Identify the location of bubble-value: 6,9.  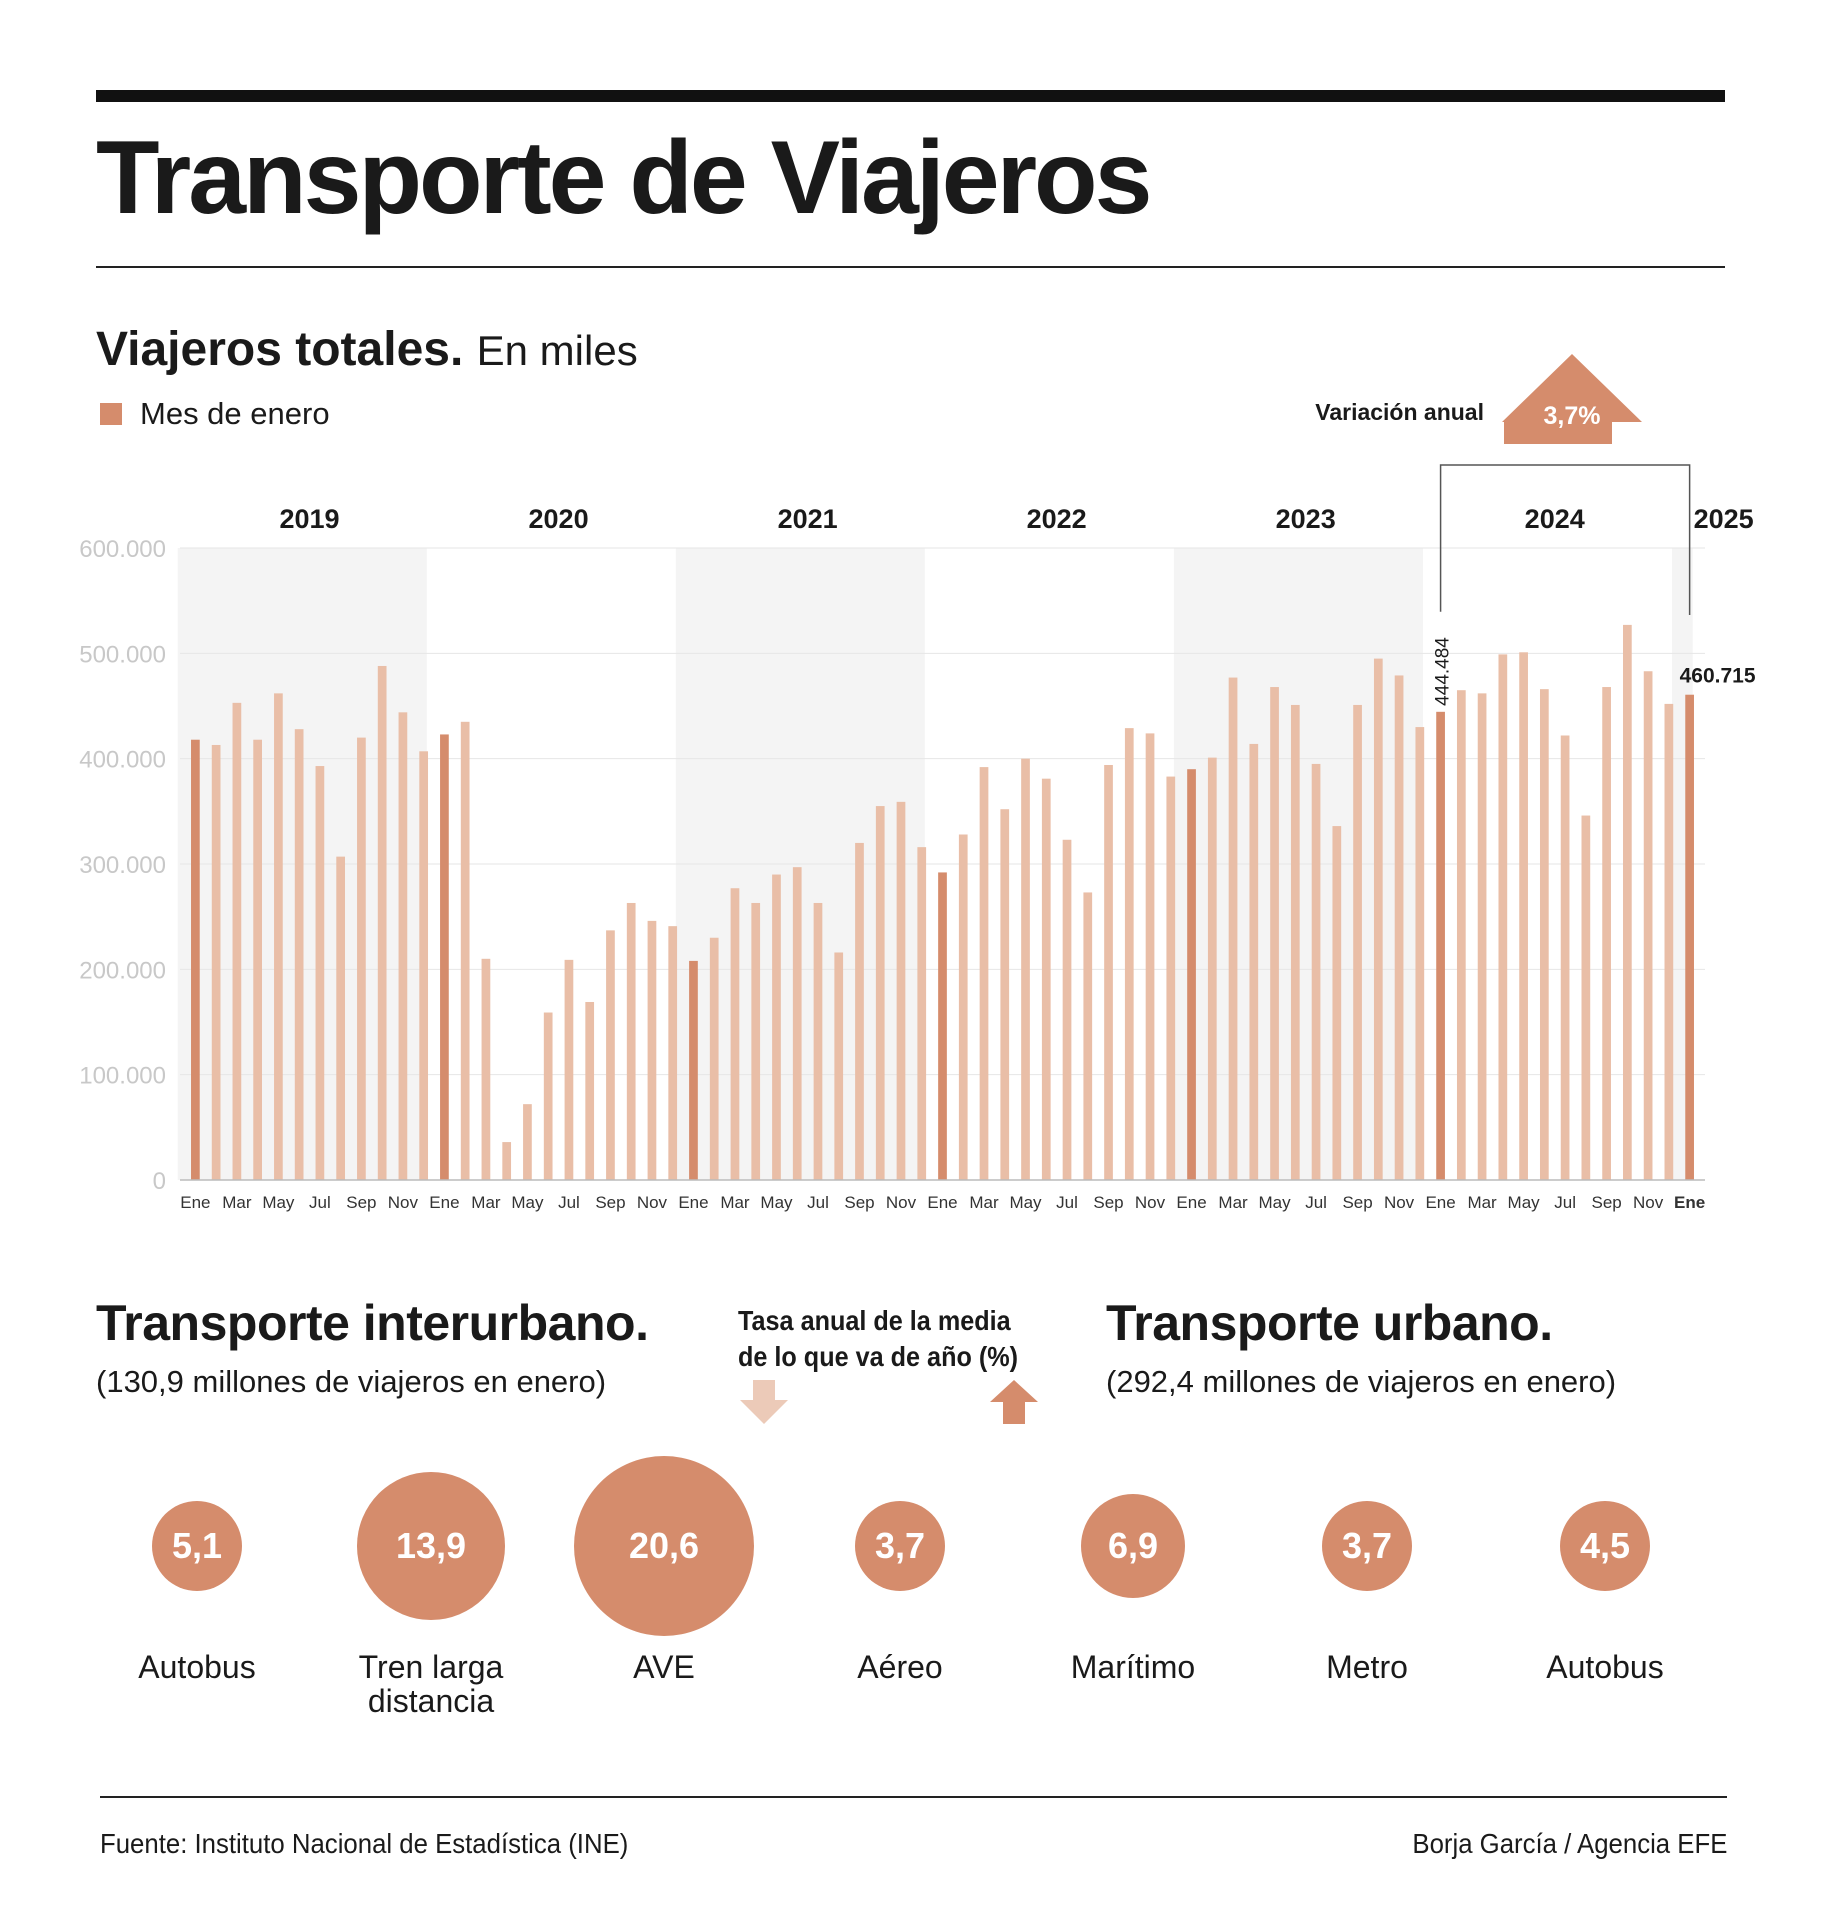
(1133, 1546).